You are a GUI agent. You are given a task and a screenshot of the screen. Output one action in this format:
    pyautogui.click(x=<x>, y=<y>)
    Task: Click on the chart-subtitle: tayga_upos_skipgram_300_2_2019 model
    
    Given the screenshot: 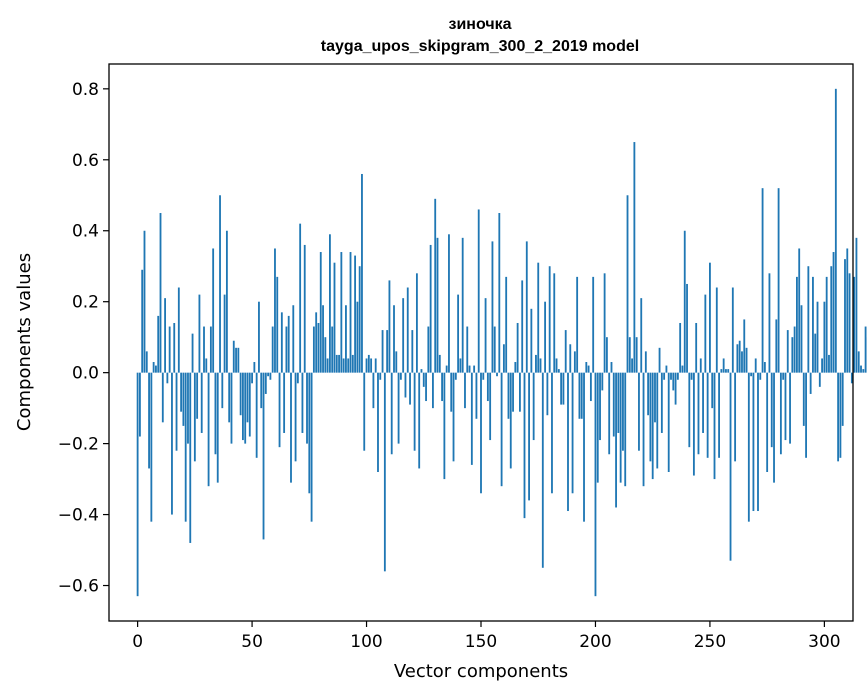 What is the action you would take?
    pyautogui.click(x=480, y=46)
    